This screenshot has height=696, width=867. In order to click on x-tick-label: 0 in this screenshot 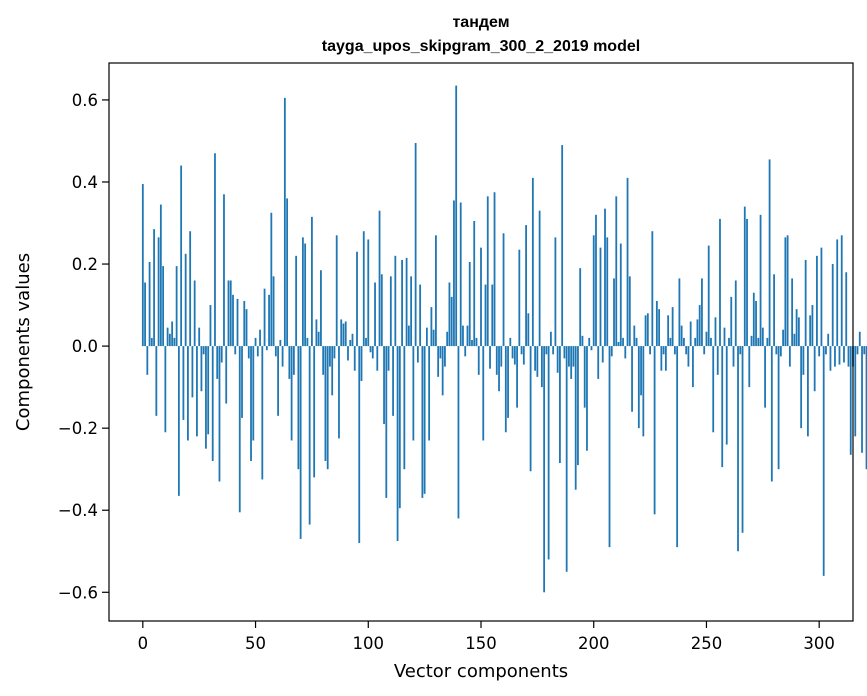, I will do `click(143, 643)`.